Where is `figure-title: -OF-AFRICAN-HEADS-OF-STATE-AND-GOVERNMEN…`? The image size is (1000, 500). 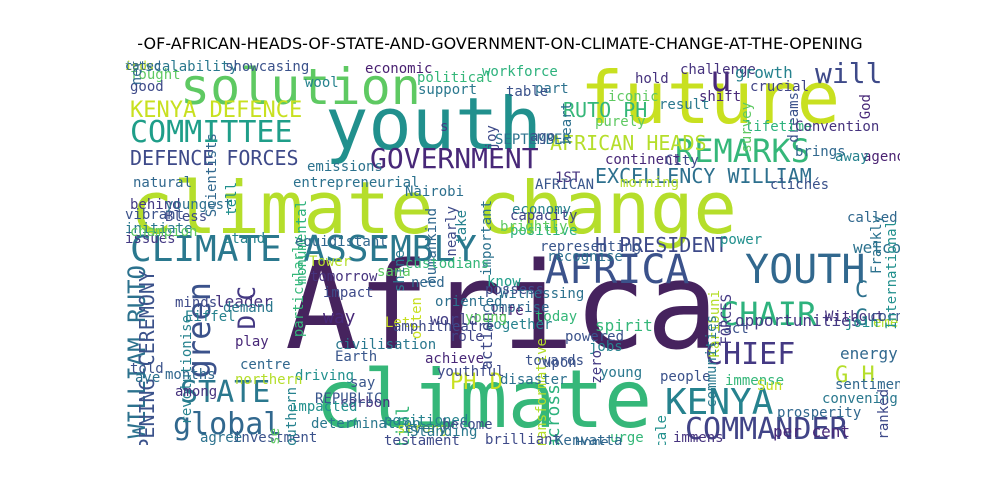 figure-title: -OF-AFRICAN-HEADS-OF-STATE-AND-GOVERNMEN… is located at coordinates (500, 43).